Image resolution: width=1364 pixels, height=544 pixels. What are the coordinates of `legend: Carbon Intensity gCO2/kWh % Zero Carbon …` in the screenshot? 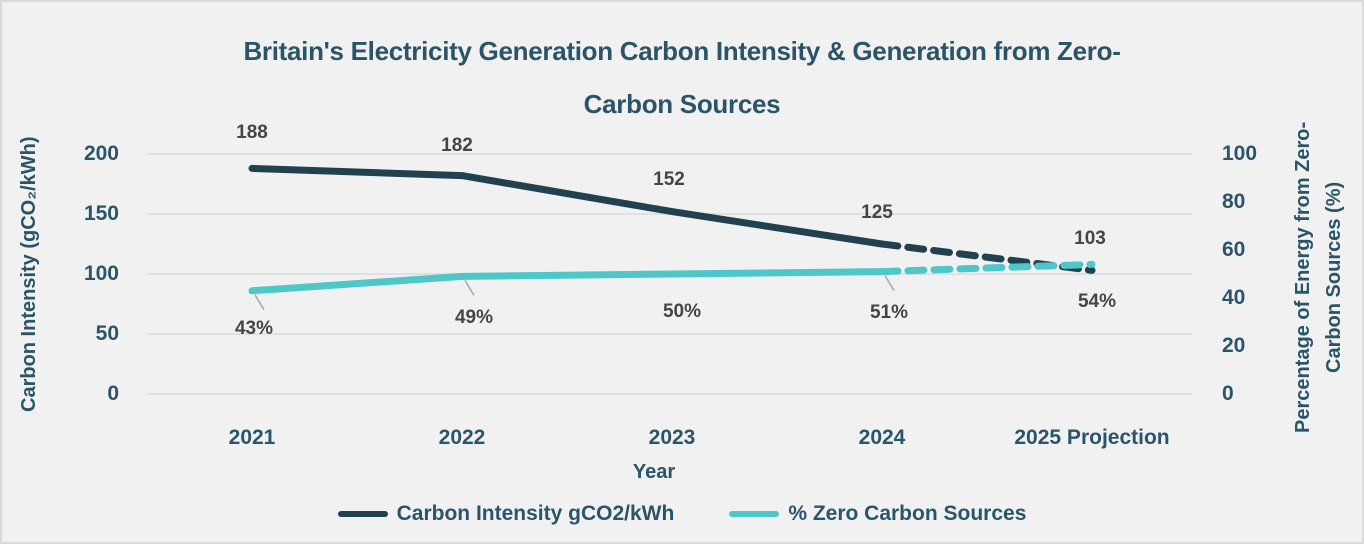 It's located at (682, 514).